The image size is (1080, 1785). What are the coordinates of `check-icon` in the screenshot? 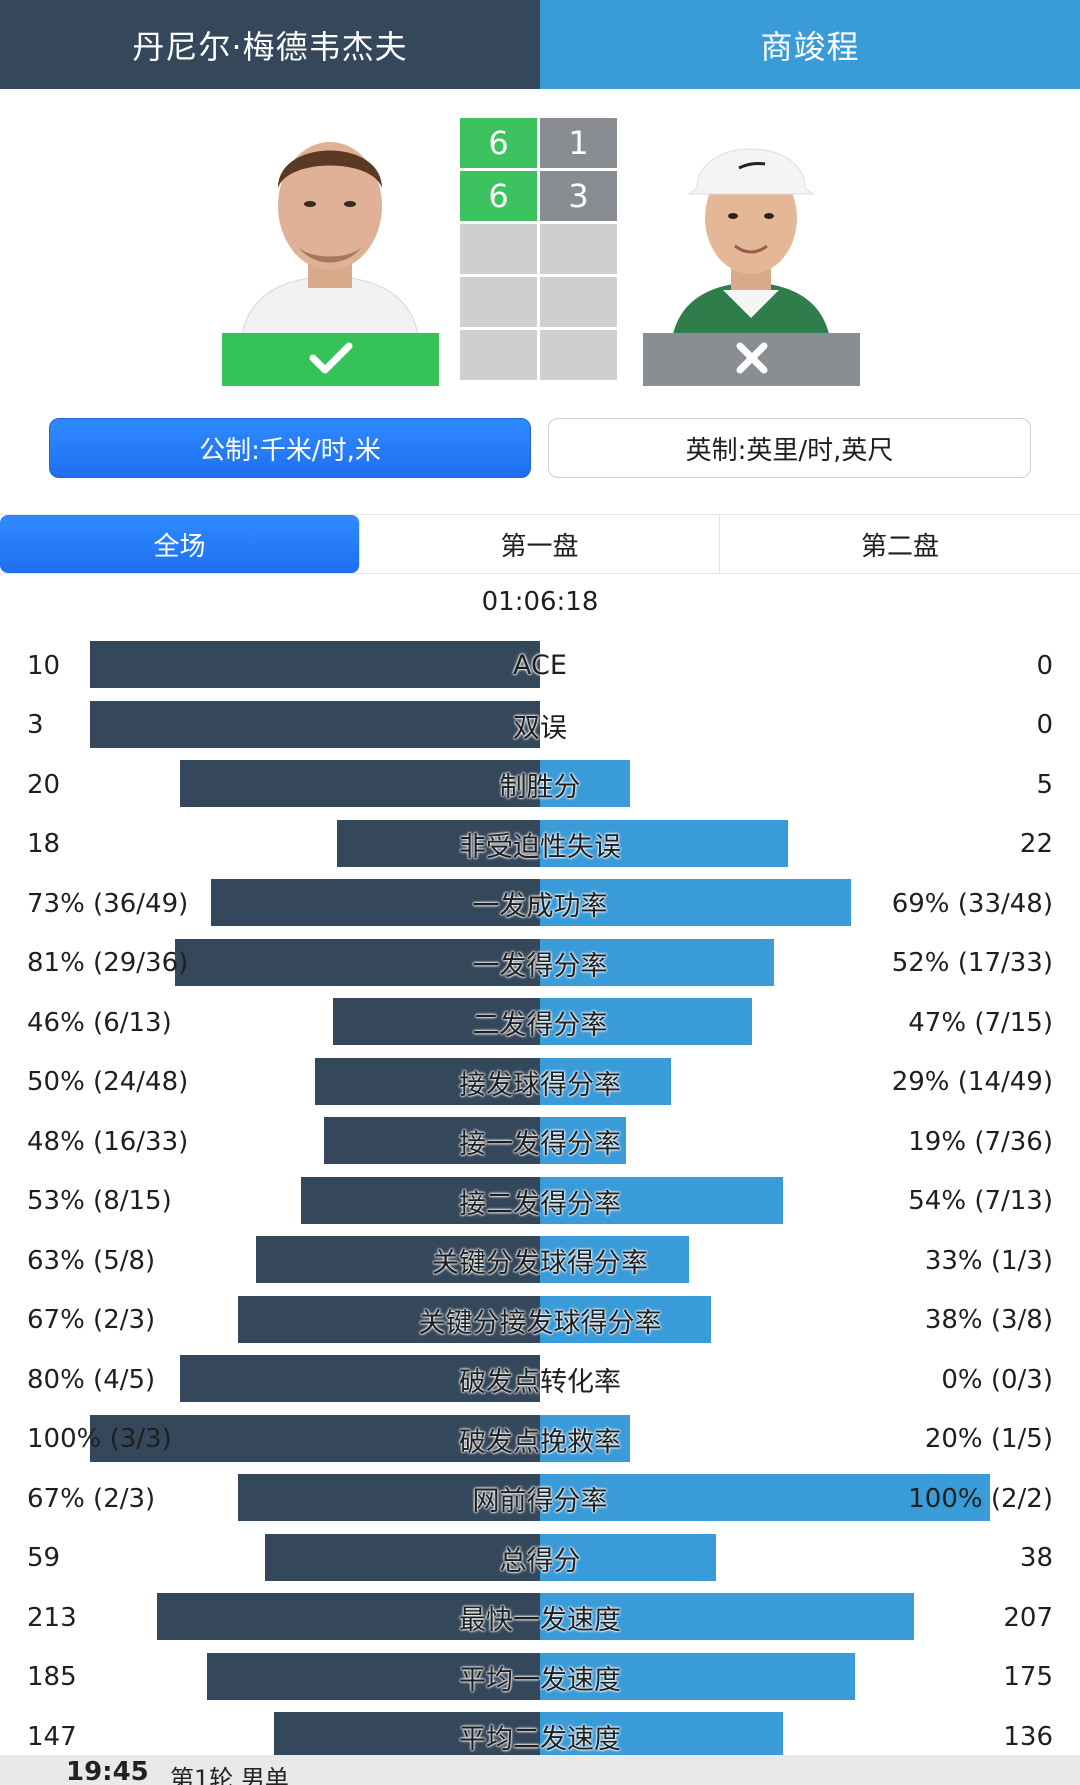 It's located at (331, 360).